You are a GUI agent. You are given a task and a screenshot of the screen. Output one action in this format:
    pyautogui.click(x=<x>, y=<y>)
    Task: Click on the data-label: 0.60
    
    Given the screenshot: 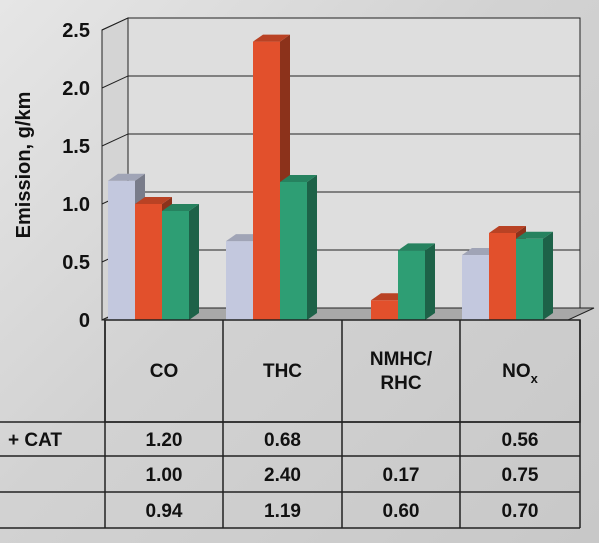 What is the action you would take?
    pyautogui.click(x=401, y=511)
    